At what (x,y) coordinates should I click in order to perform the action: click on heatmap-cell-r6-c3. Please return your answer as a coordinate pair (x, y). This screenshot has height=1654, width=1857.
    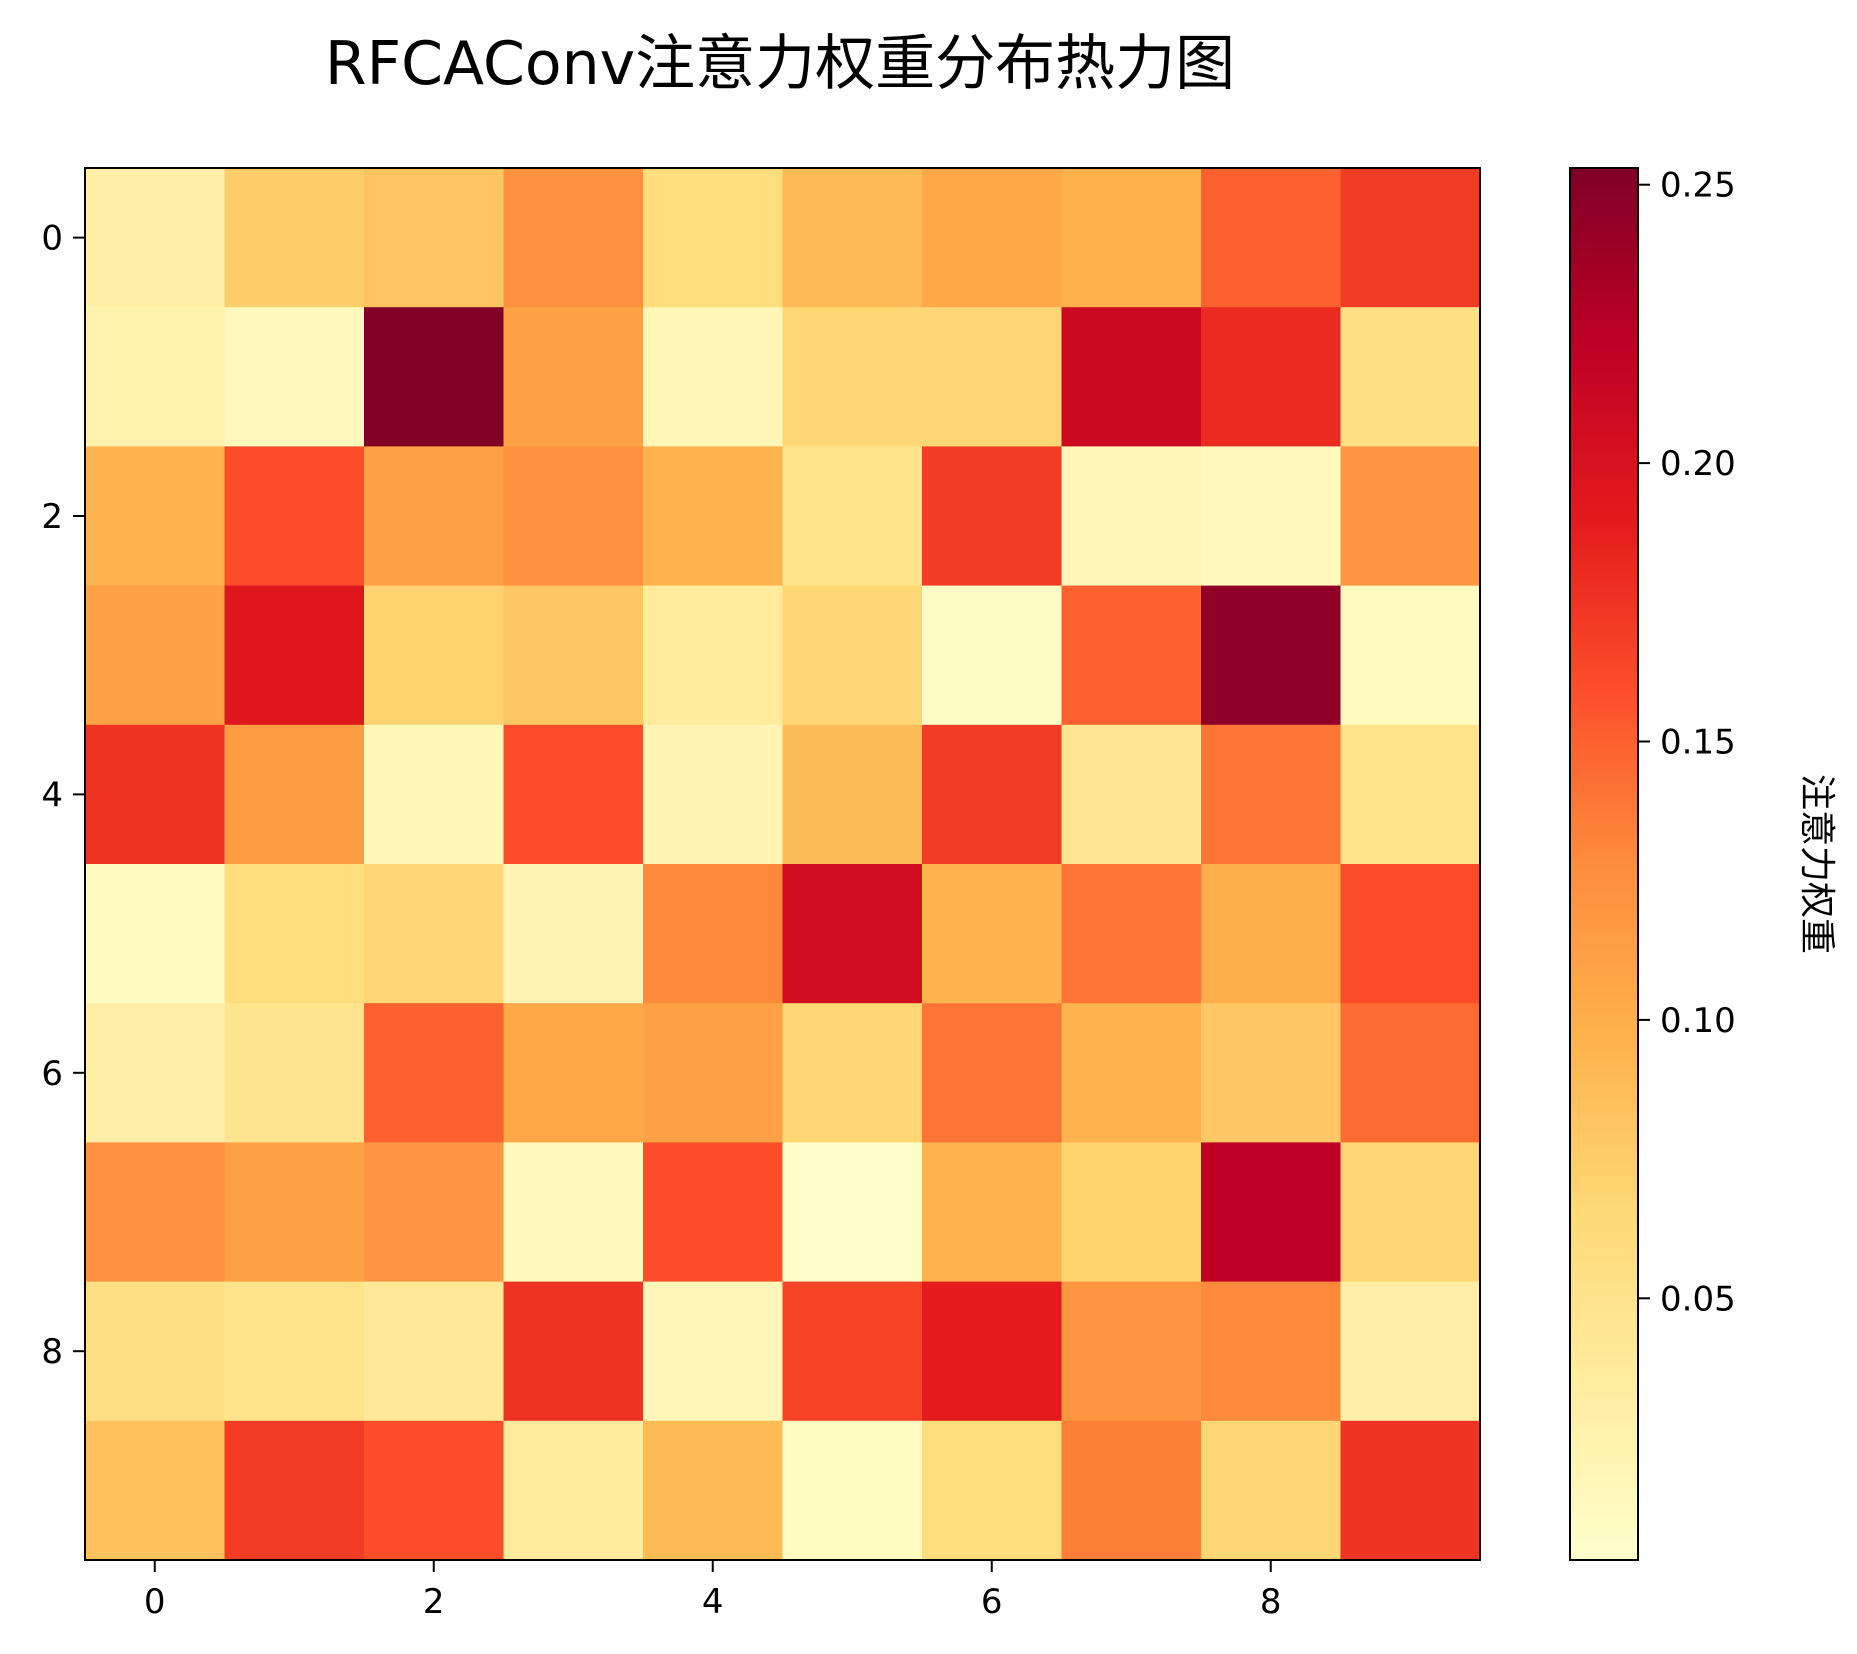
    Looking at the image, I should click on (573, 1073).